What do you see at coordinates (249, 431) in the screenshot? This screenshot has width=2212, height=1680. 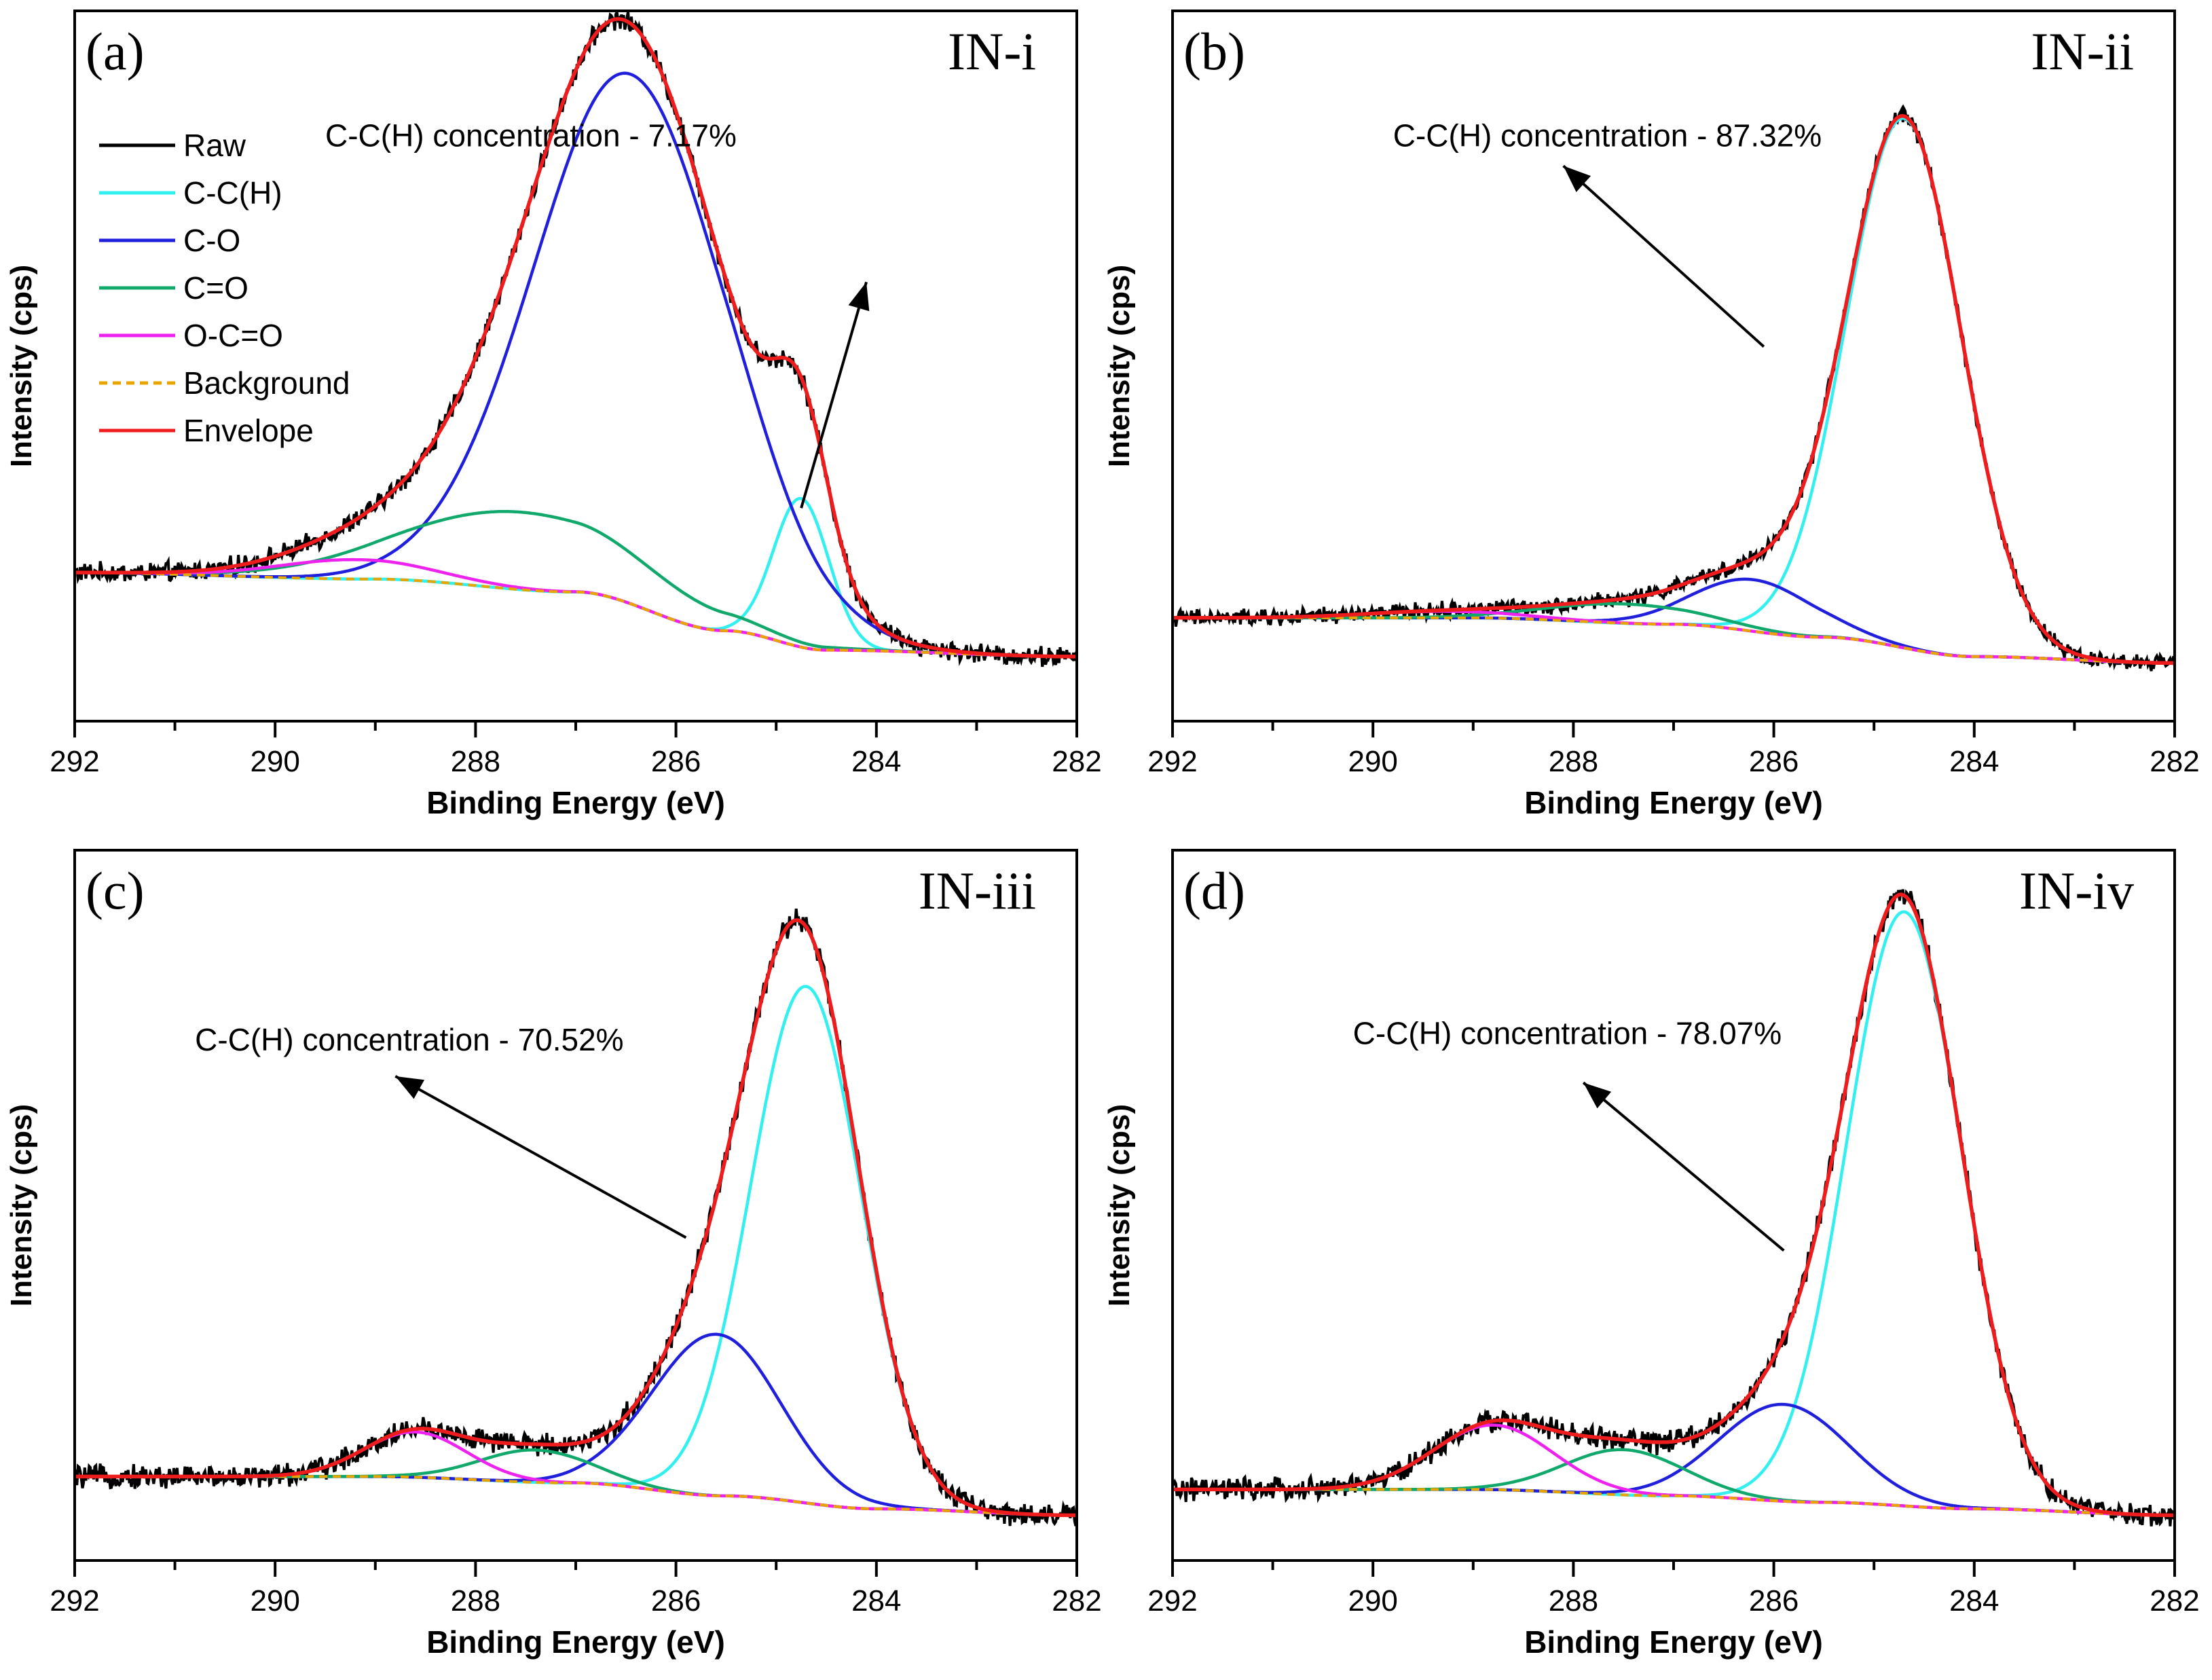 I see `legend-label-env: Envelope` at bounding box center [249, 431].